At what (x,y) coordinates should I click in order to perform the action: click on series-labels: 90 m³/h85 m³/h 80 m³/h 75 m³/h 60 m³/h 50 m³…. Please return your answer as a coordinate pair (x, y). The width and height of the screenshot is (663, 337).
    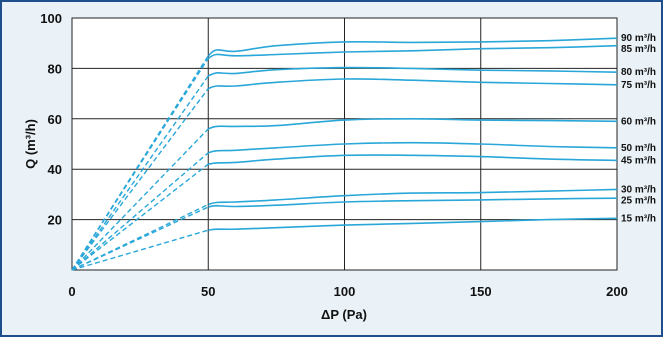
    Looking at the image, I should click on (638, 128).